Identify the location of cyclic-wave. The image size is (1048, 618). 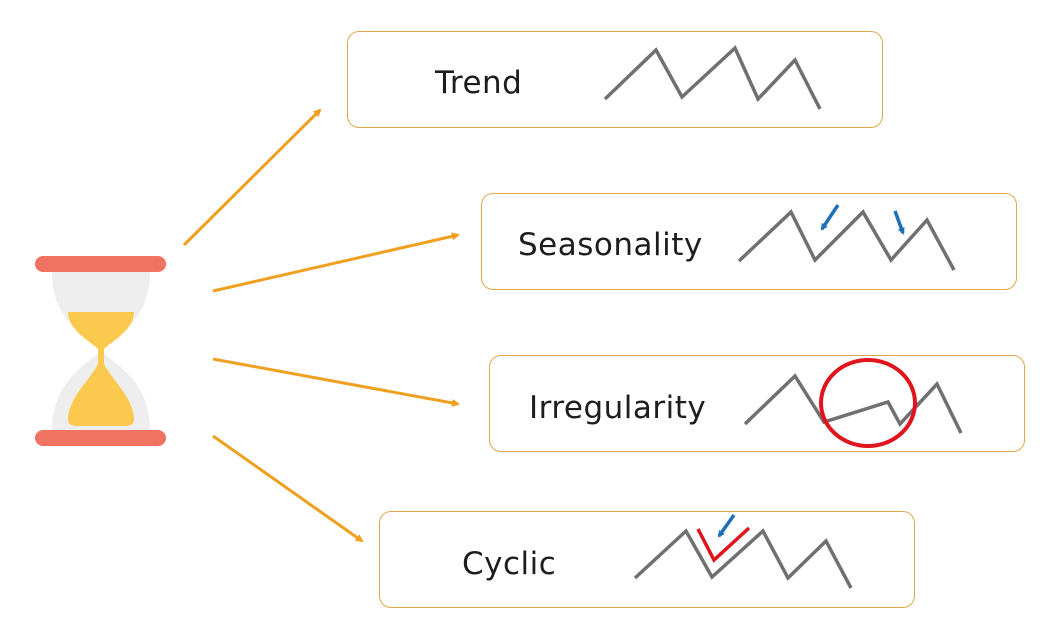
(743, 558).